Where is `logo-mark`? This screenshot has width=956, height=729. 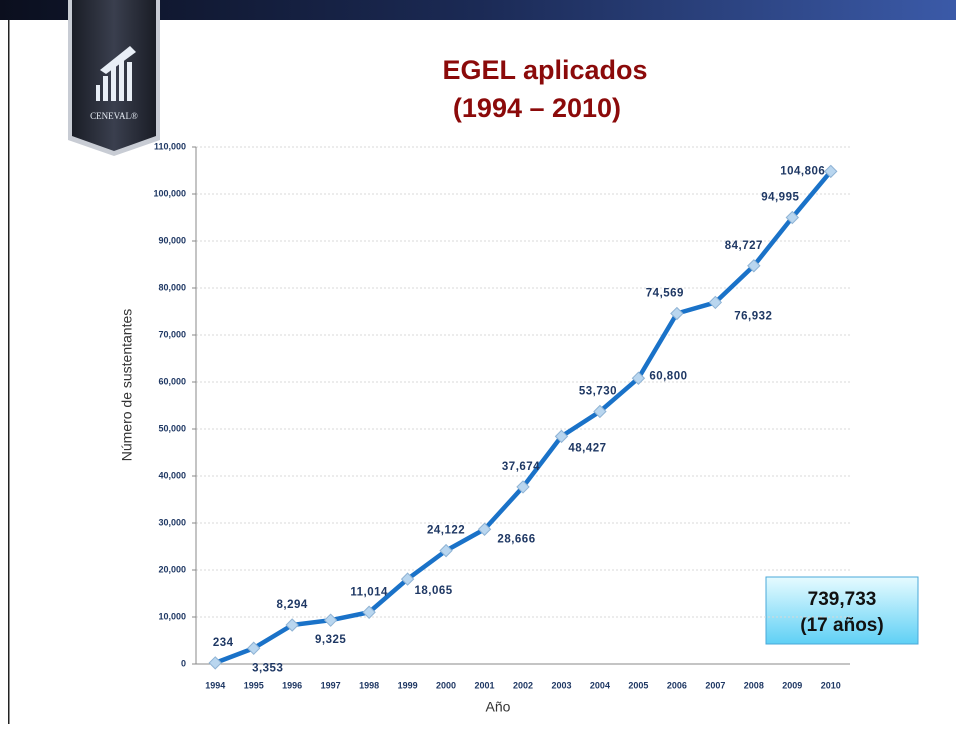
logo-mark is located at coordinates (116, 73).